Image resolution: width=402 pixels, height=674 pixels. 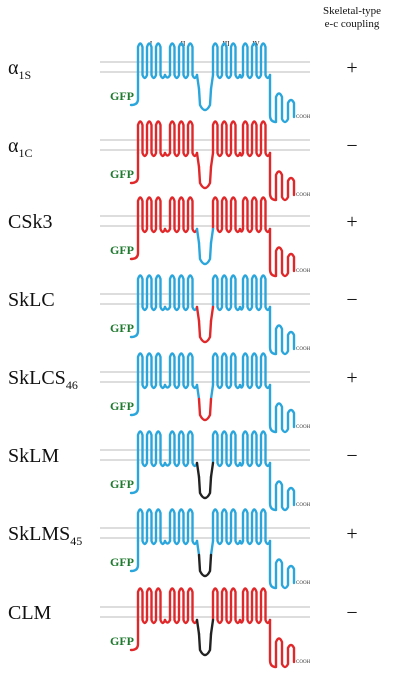 I want to click on construct-name: SkLC, so click(x=31, y=300).